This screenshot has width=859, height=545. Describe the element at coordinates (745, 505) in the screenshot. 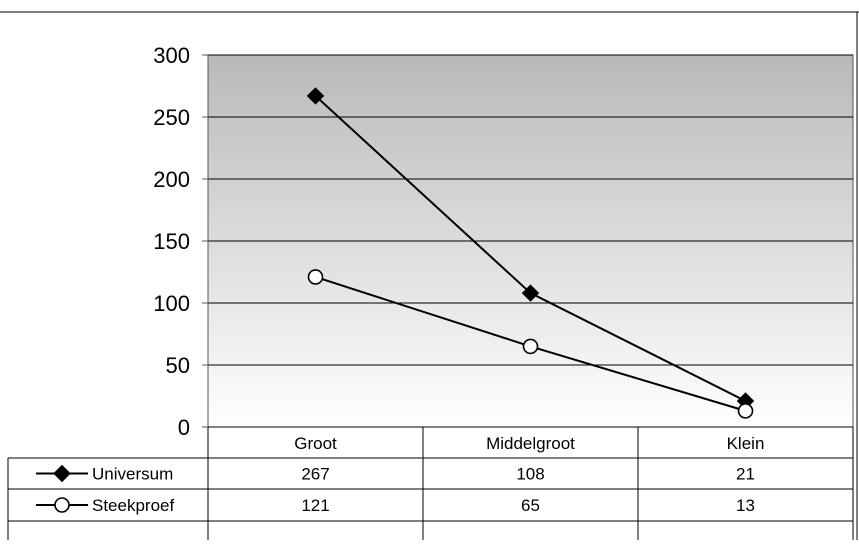

I see `table-cell-value: 13` at that location.